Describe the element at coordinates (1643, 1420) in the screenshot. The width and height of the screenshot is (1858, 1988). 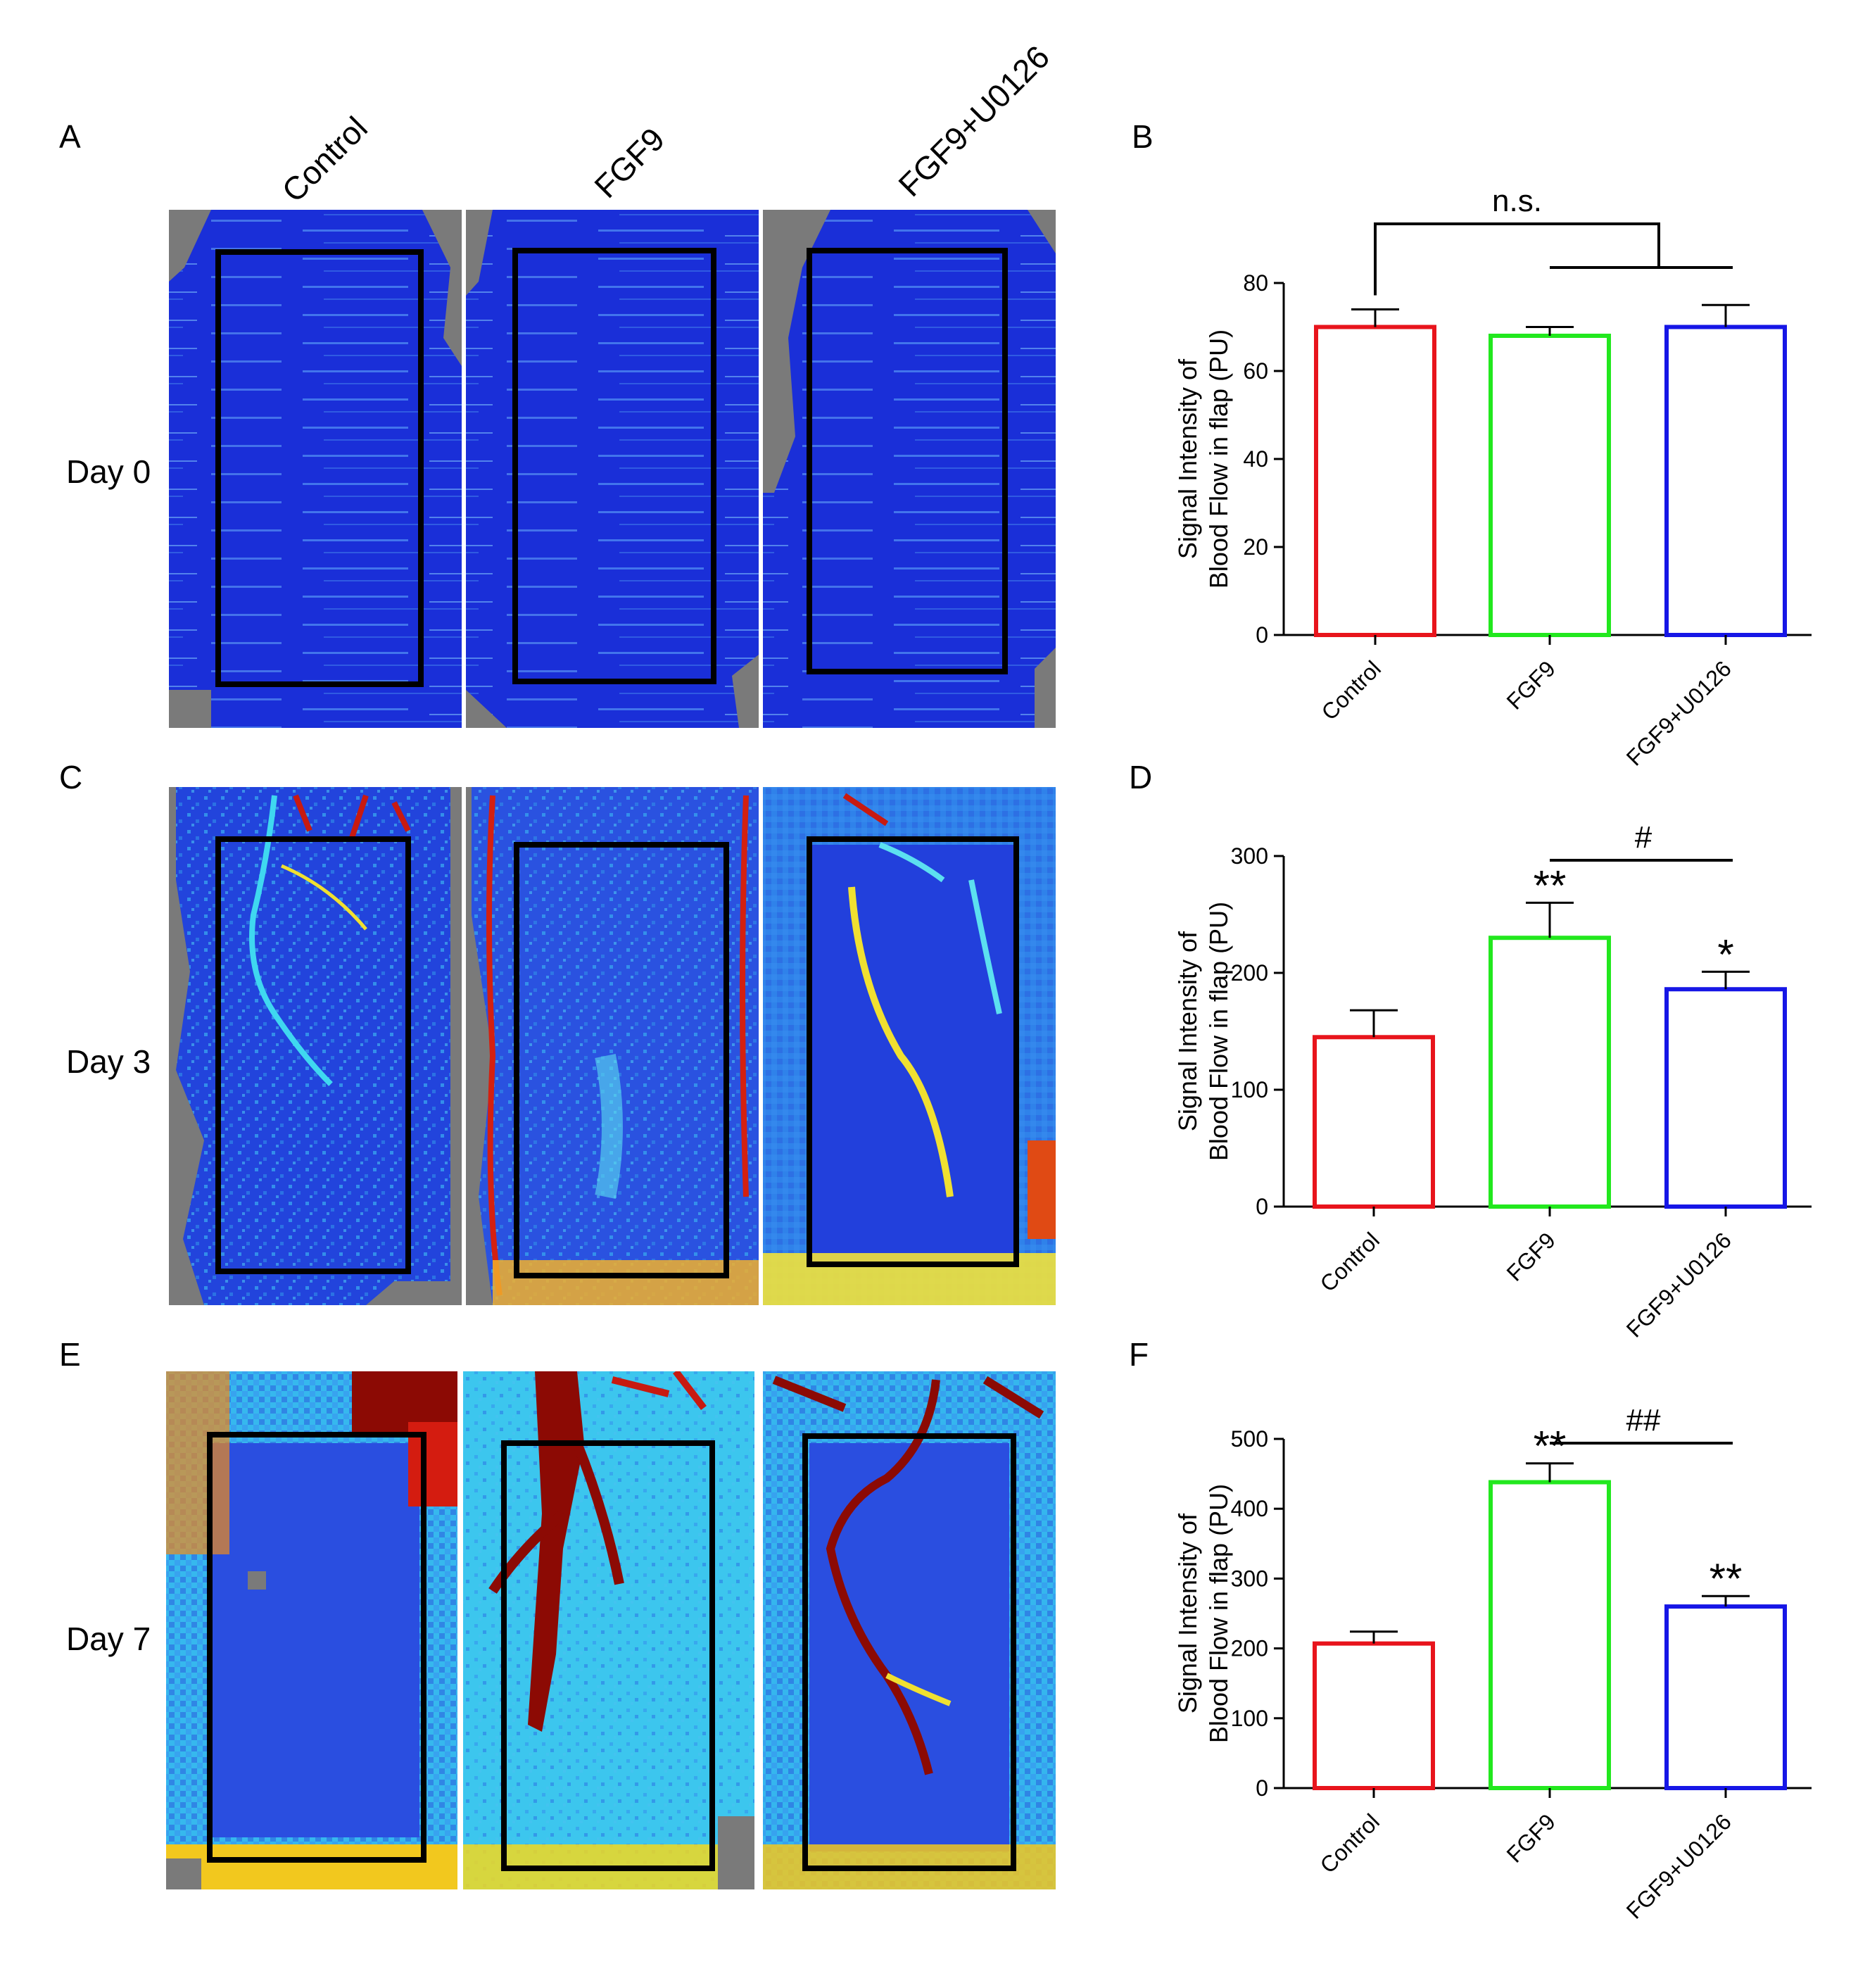
I see `comparison-label: ##` at that location.